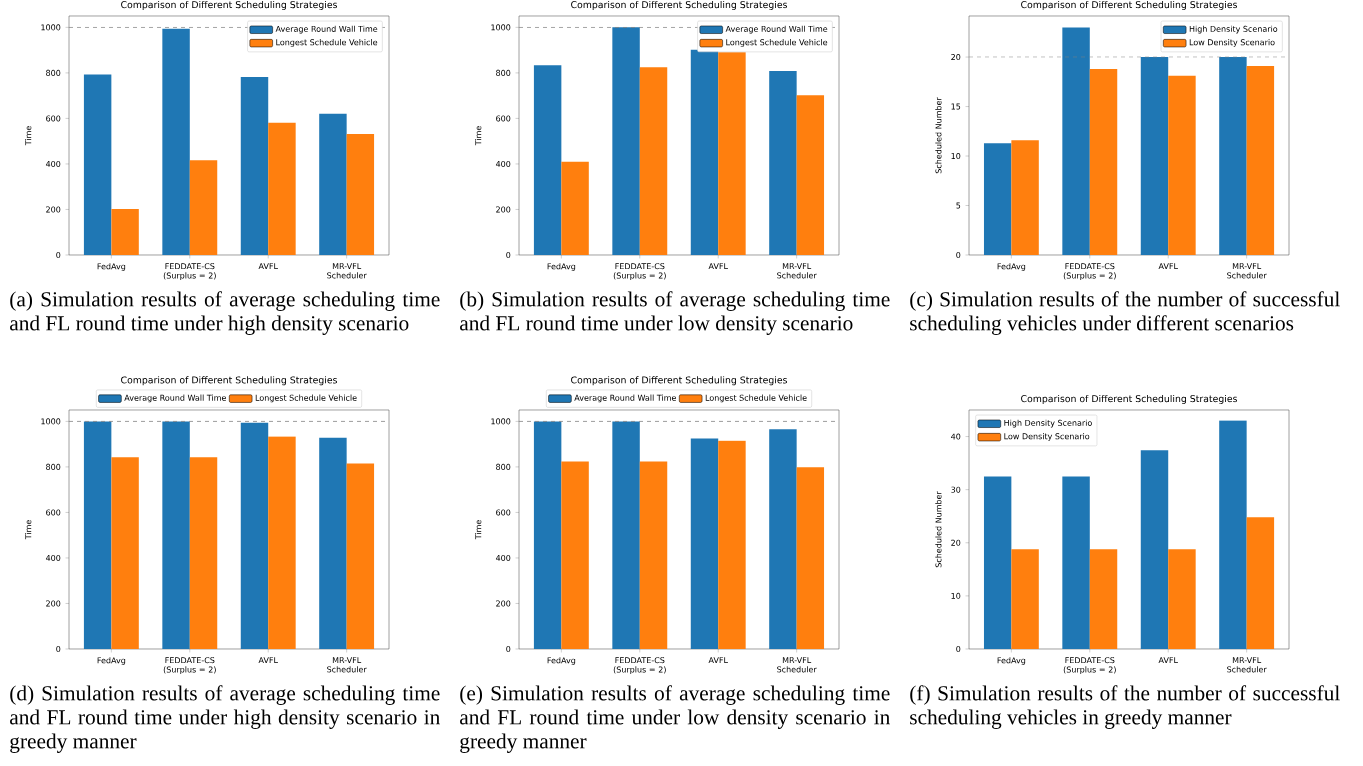 The image size is (1363, 766). Describe the element at coordinates (956, 436) in the screenshot. I see `y-tick-label: 40` at that location.